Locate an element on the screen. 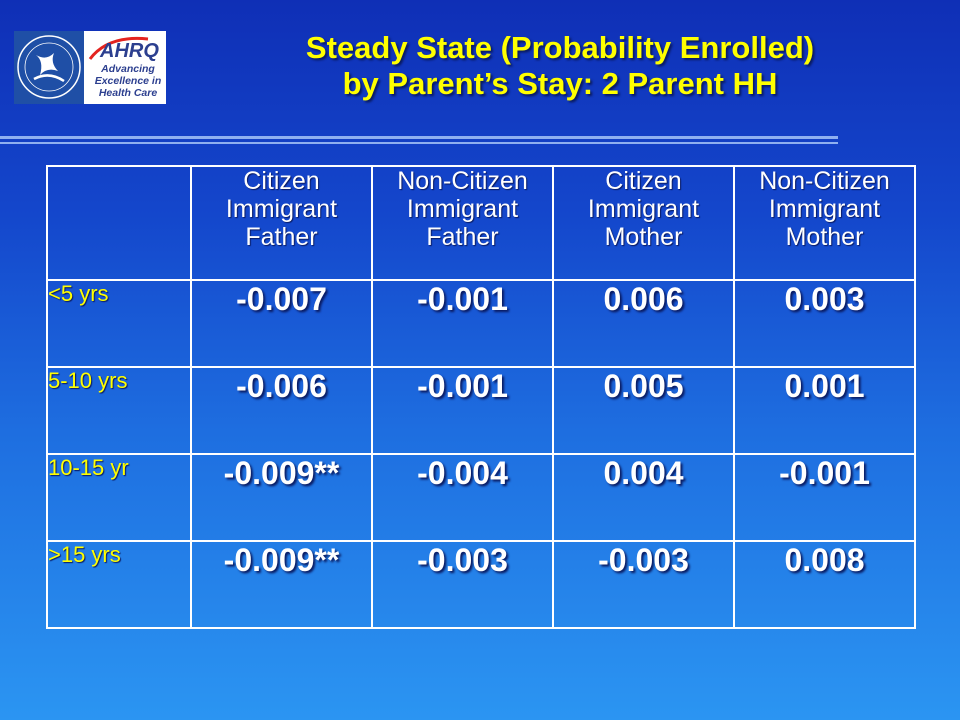 Image resolution: width=960 pixels, height=720 pixels. column-header-noncitizen-father: Non-Citizen Immigrant Father is located at coordinates (462, 223).